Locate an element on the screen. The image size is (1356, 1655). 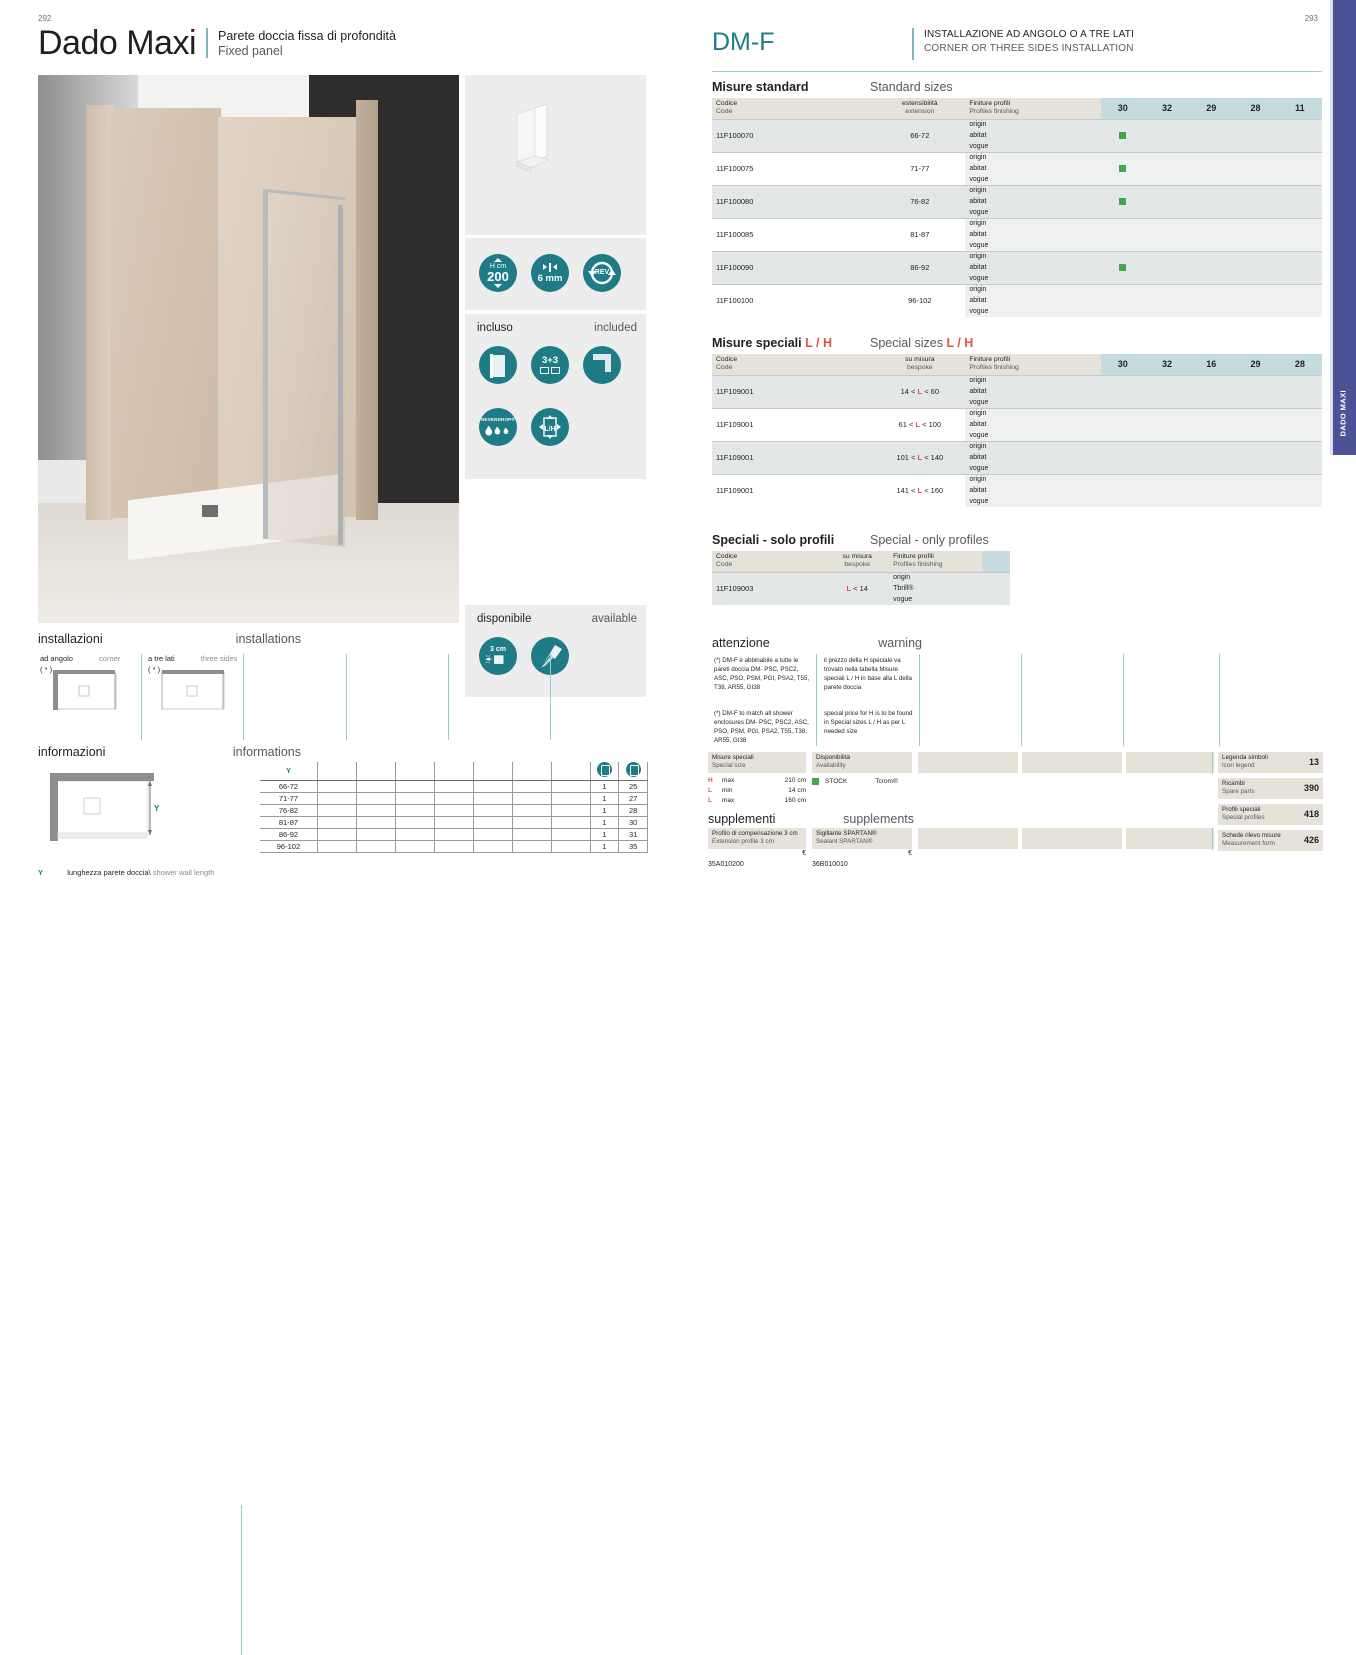
installation-three-sides-en: three sides is located at coordinates (219, 658).